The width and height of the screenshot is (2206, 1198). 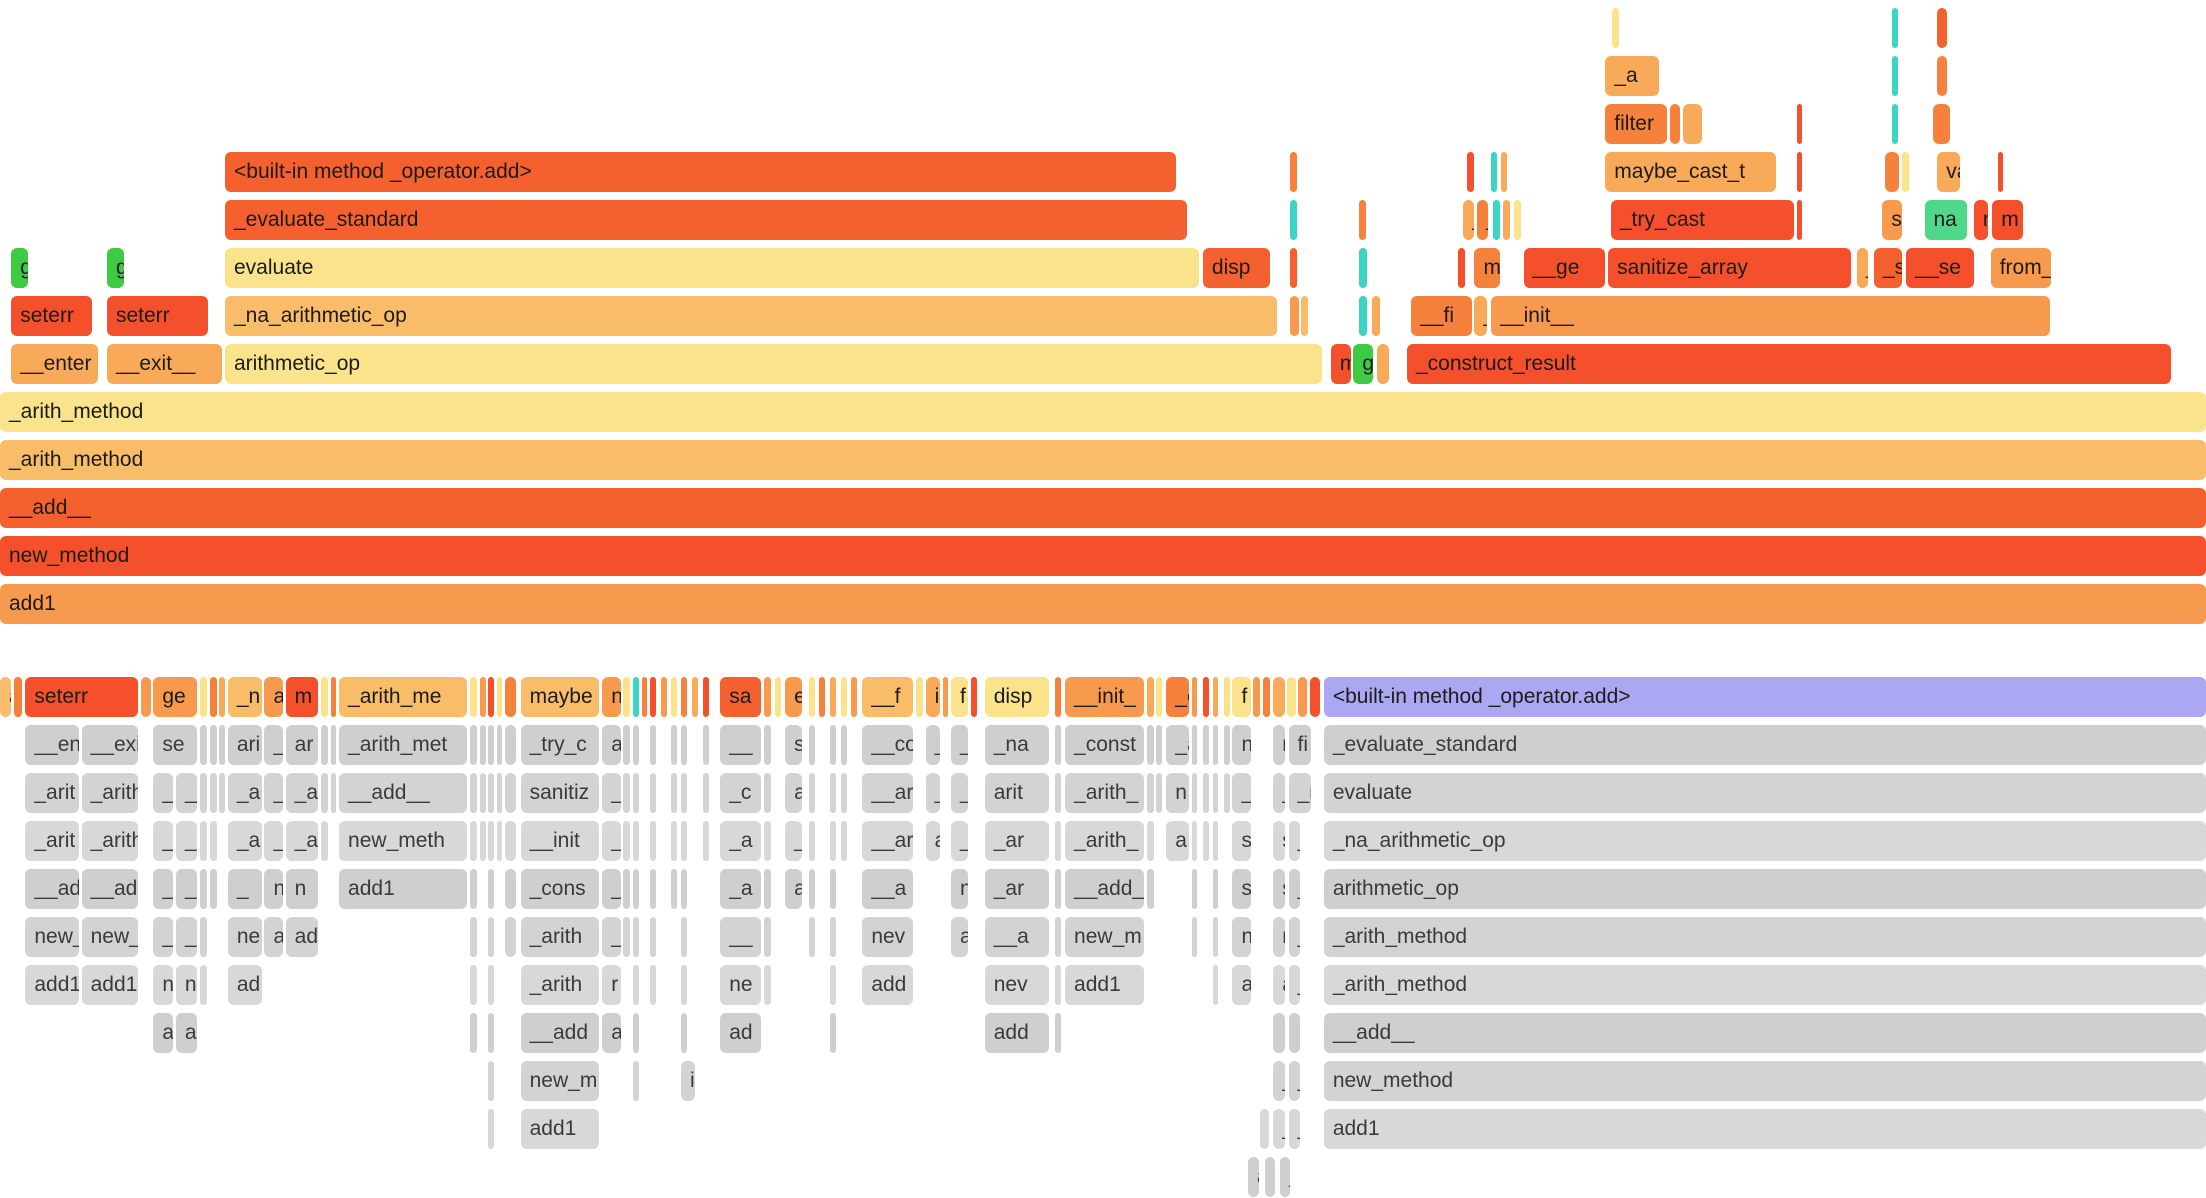 I want to click on caller-frame: arit, so click(x=1017, y=793).